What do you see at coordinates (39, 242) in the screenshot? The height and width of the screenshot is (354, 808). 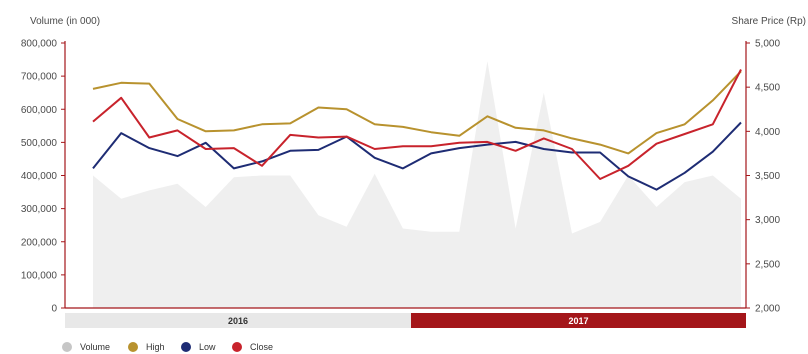 I see `left-tick-label: 200,000` at bounding box center [39, 242].